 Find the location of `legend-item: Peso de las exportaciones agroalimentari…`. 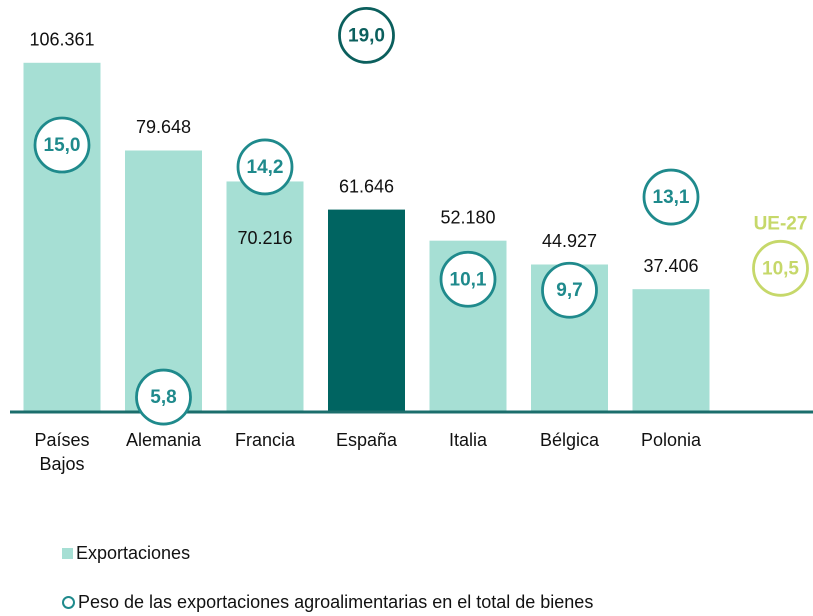

legend-item: Peso de las exportaciones agroalimentari… is located at coordinates (327, 602).